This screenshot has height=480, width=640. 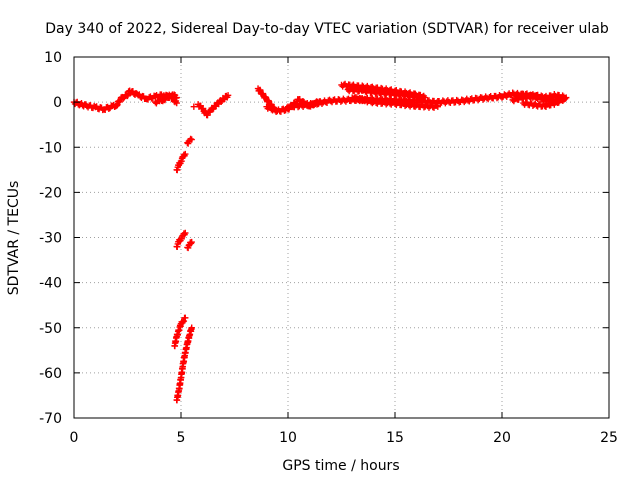 I want to click on y-tick-label: 0, so click(x=57, y=103).